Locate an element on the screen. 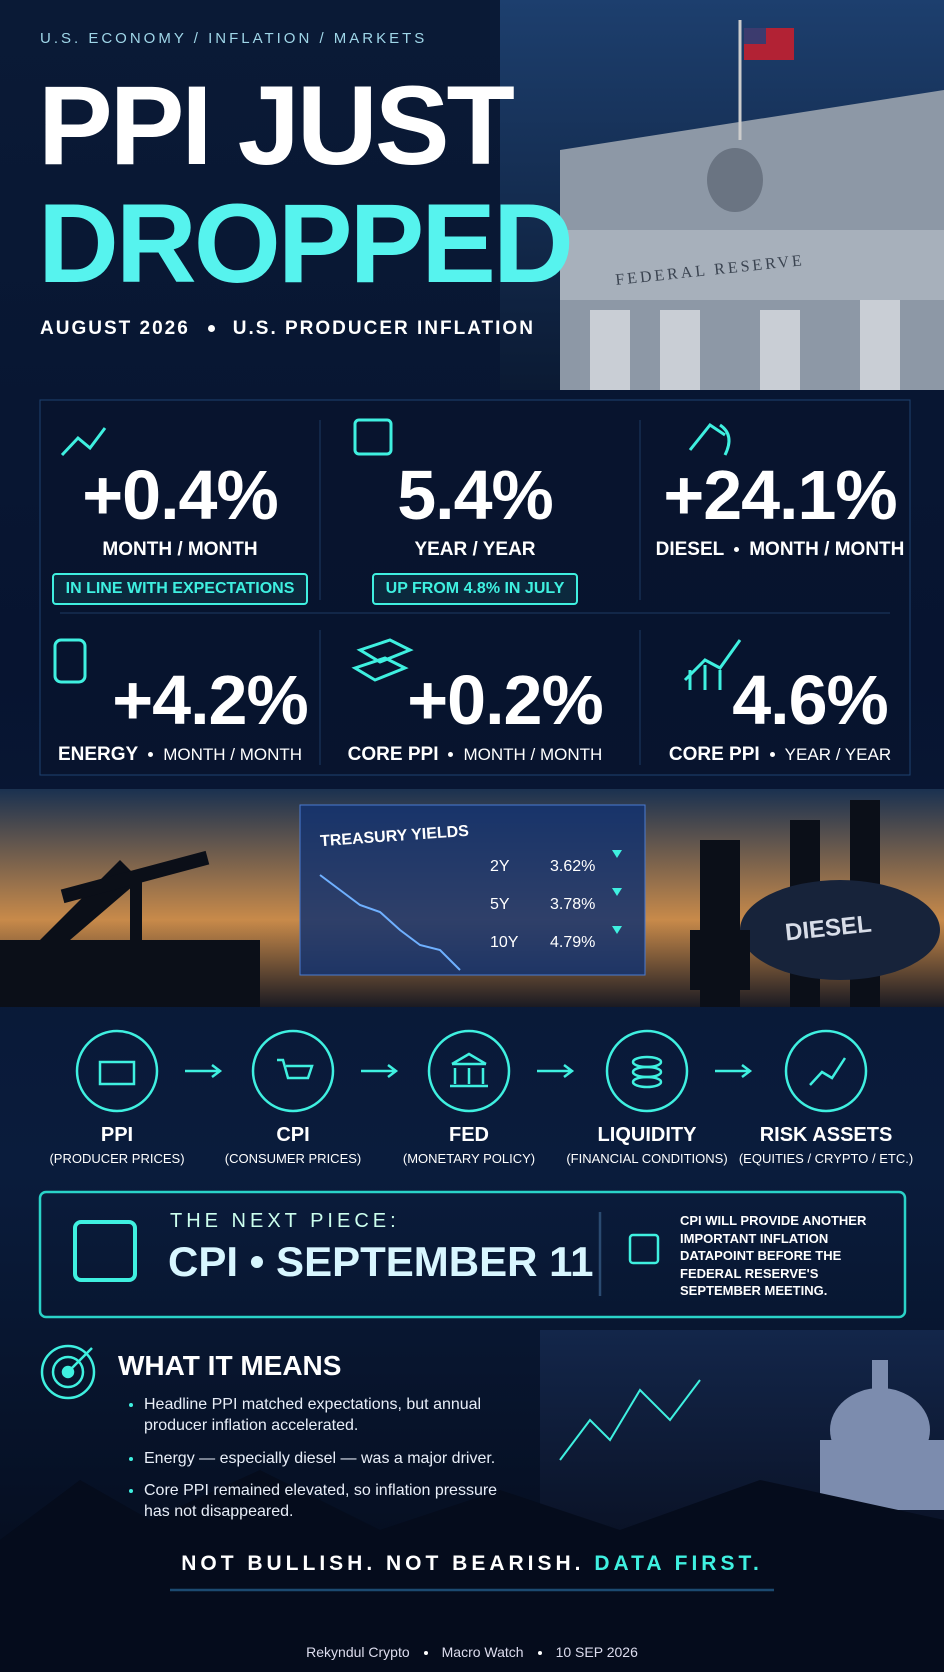  flow-label: PPI is located at coordinates (117, 1135).